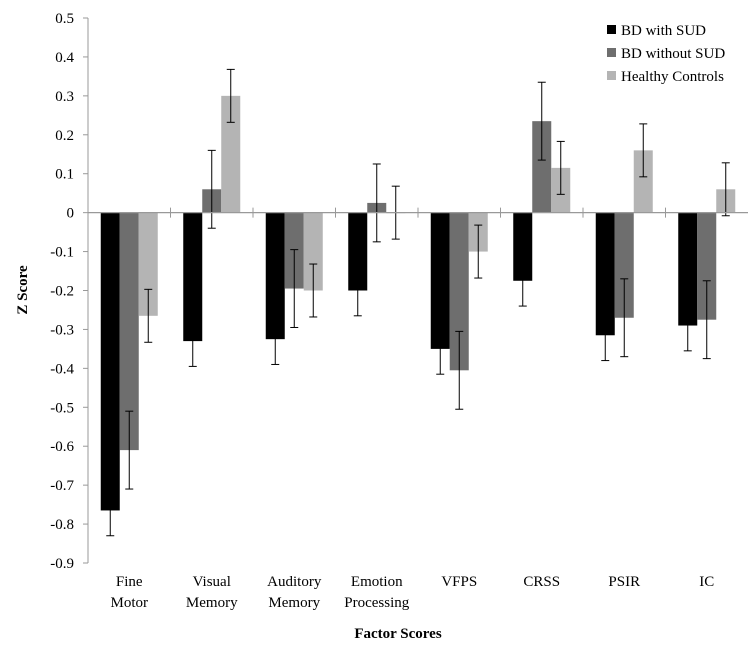 This screenshot has width=750, height=646. Describe the element at coordinates (64, 175) in the screenshot. I see `y-tick-label: 0.1` at that location.